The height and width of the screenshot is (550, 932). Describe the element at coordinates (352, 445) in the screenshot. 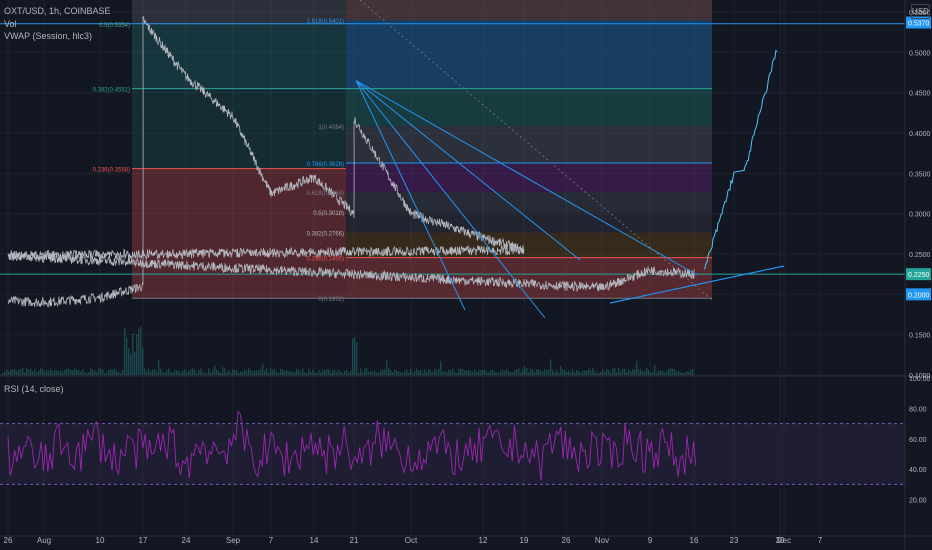

I see `rsi-line` at that location.